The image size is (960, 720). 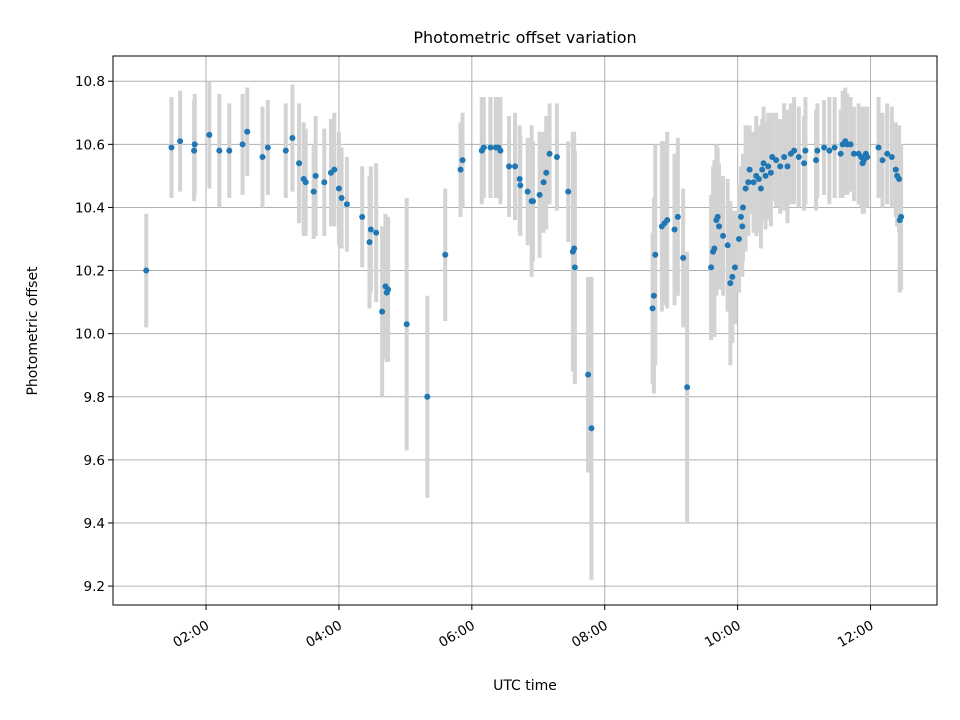 What do you see at coordinates (856, 634) in the screenshot?
I see `x-tick-label: 12:00` at bounding box center [856, 634].